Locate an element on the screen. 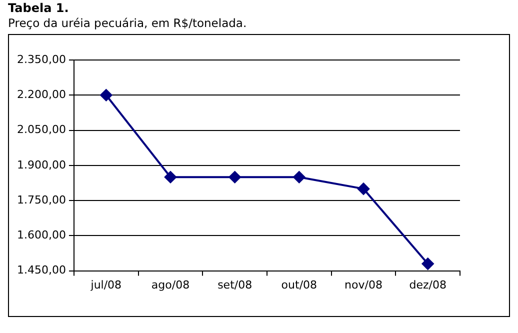 This screenshot has height=333, width=518. x-tick-label: set/08 is located at coordinates (235, 285).